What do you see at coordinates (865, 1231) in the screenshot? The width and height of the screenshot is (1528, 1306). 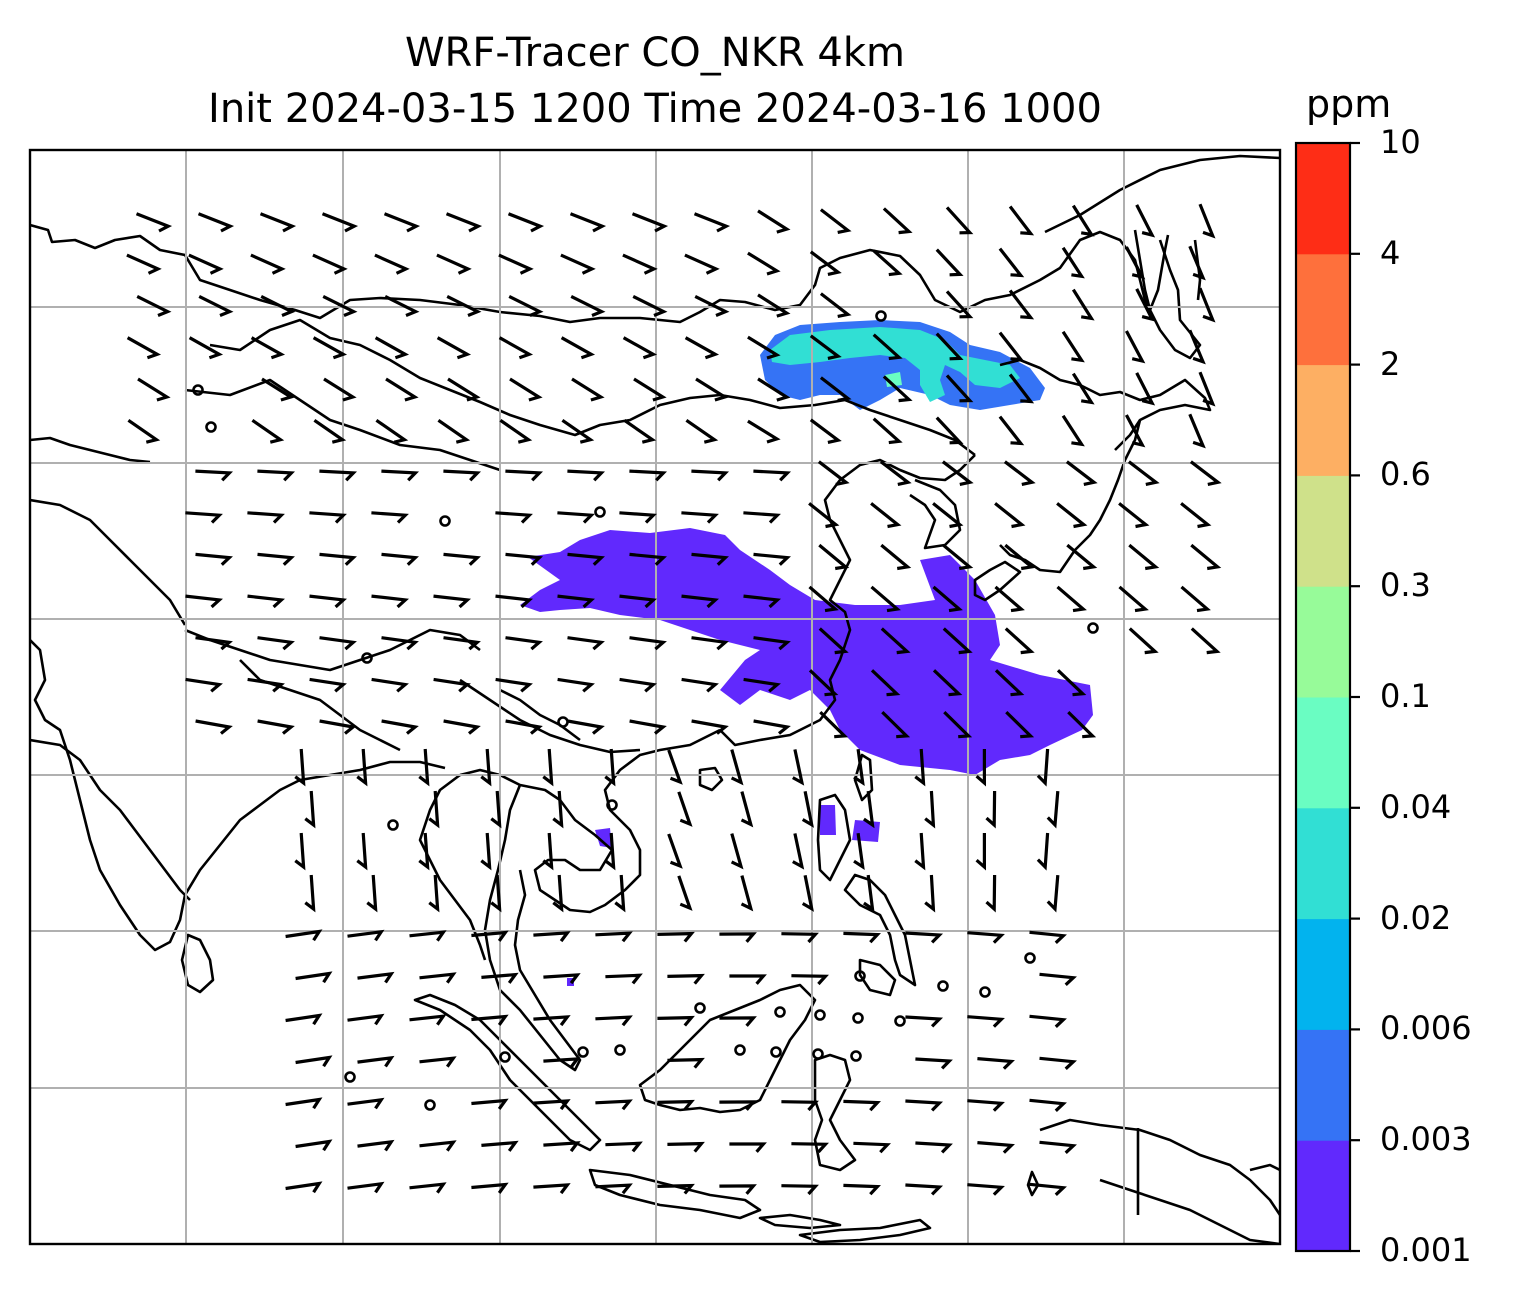 I see `coast-timor` at bounding box center [865, 1231].